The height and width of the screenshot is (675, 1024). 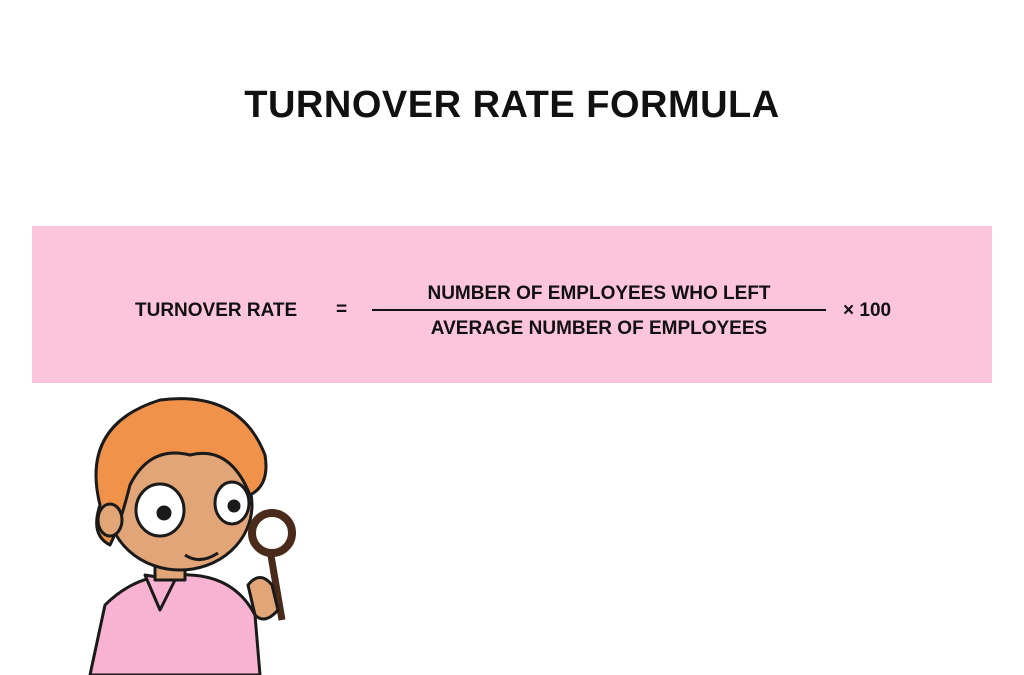 What do you see at coordinates (342, 309) in the screenshot?
I see `equals-sign: =` at bounding box center [342, 309].